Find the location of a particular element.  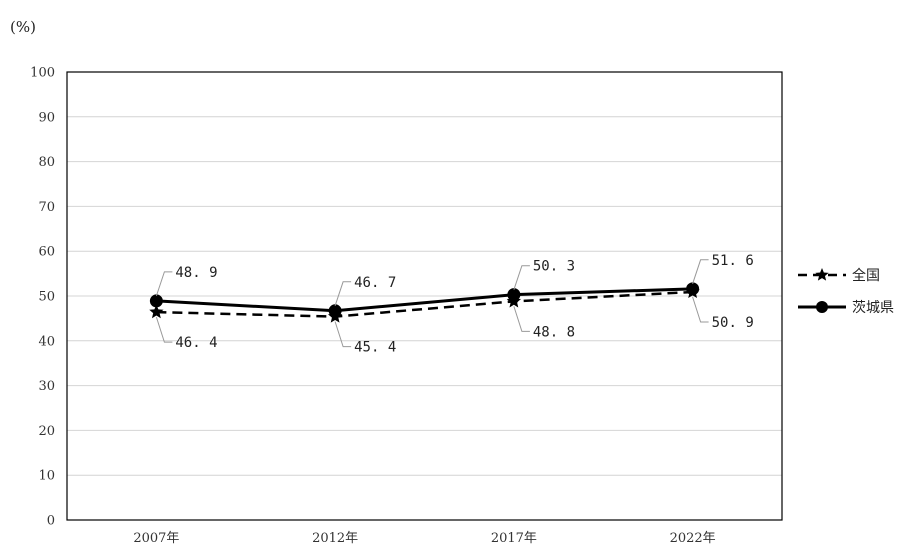

data-label: 51. 6 is located at coordinates (733, 261).